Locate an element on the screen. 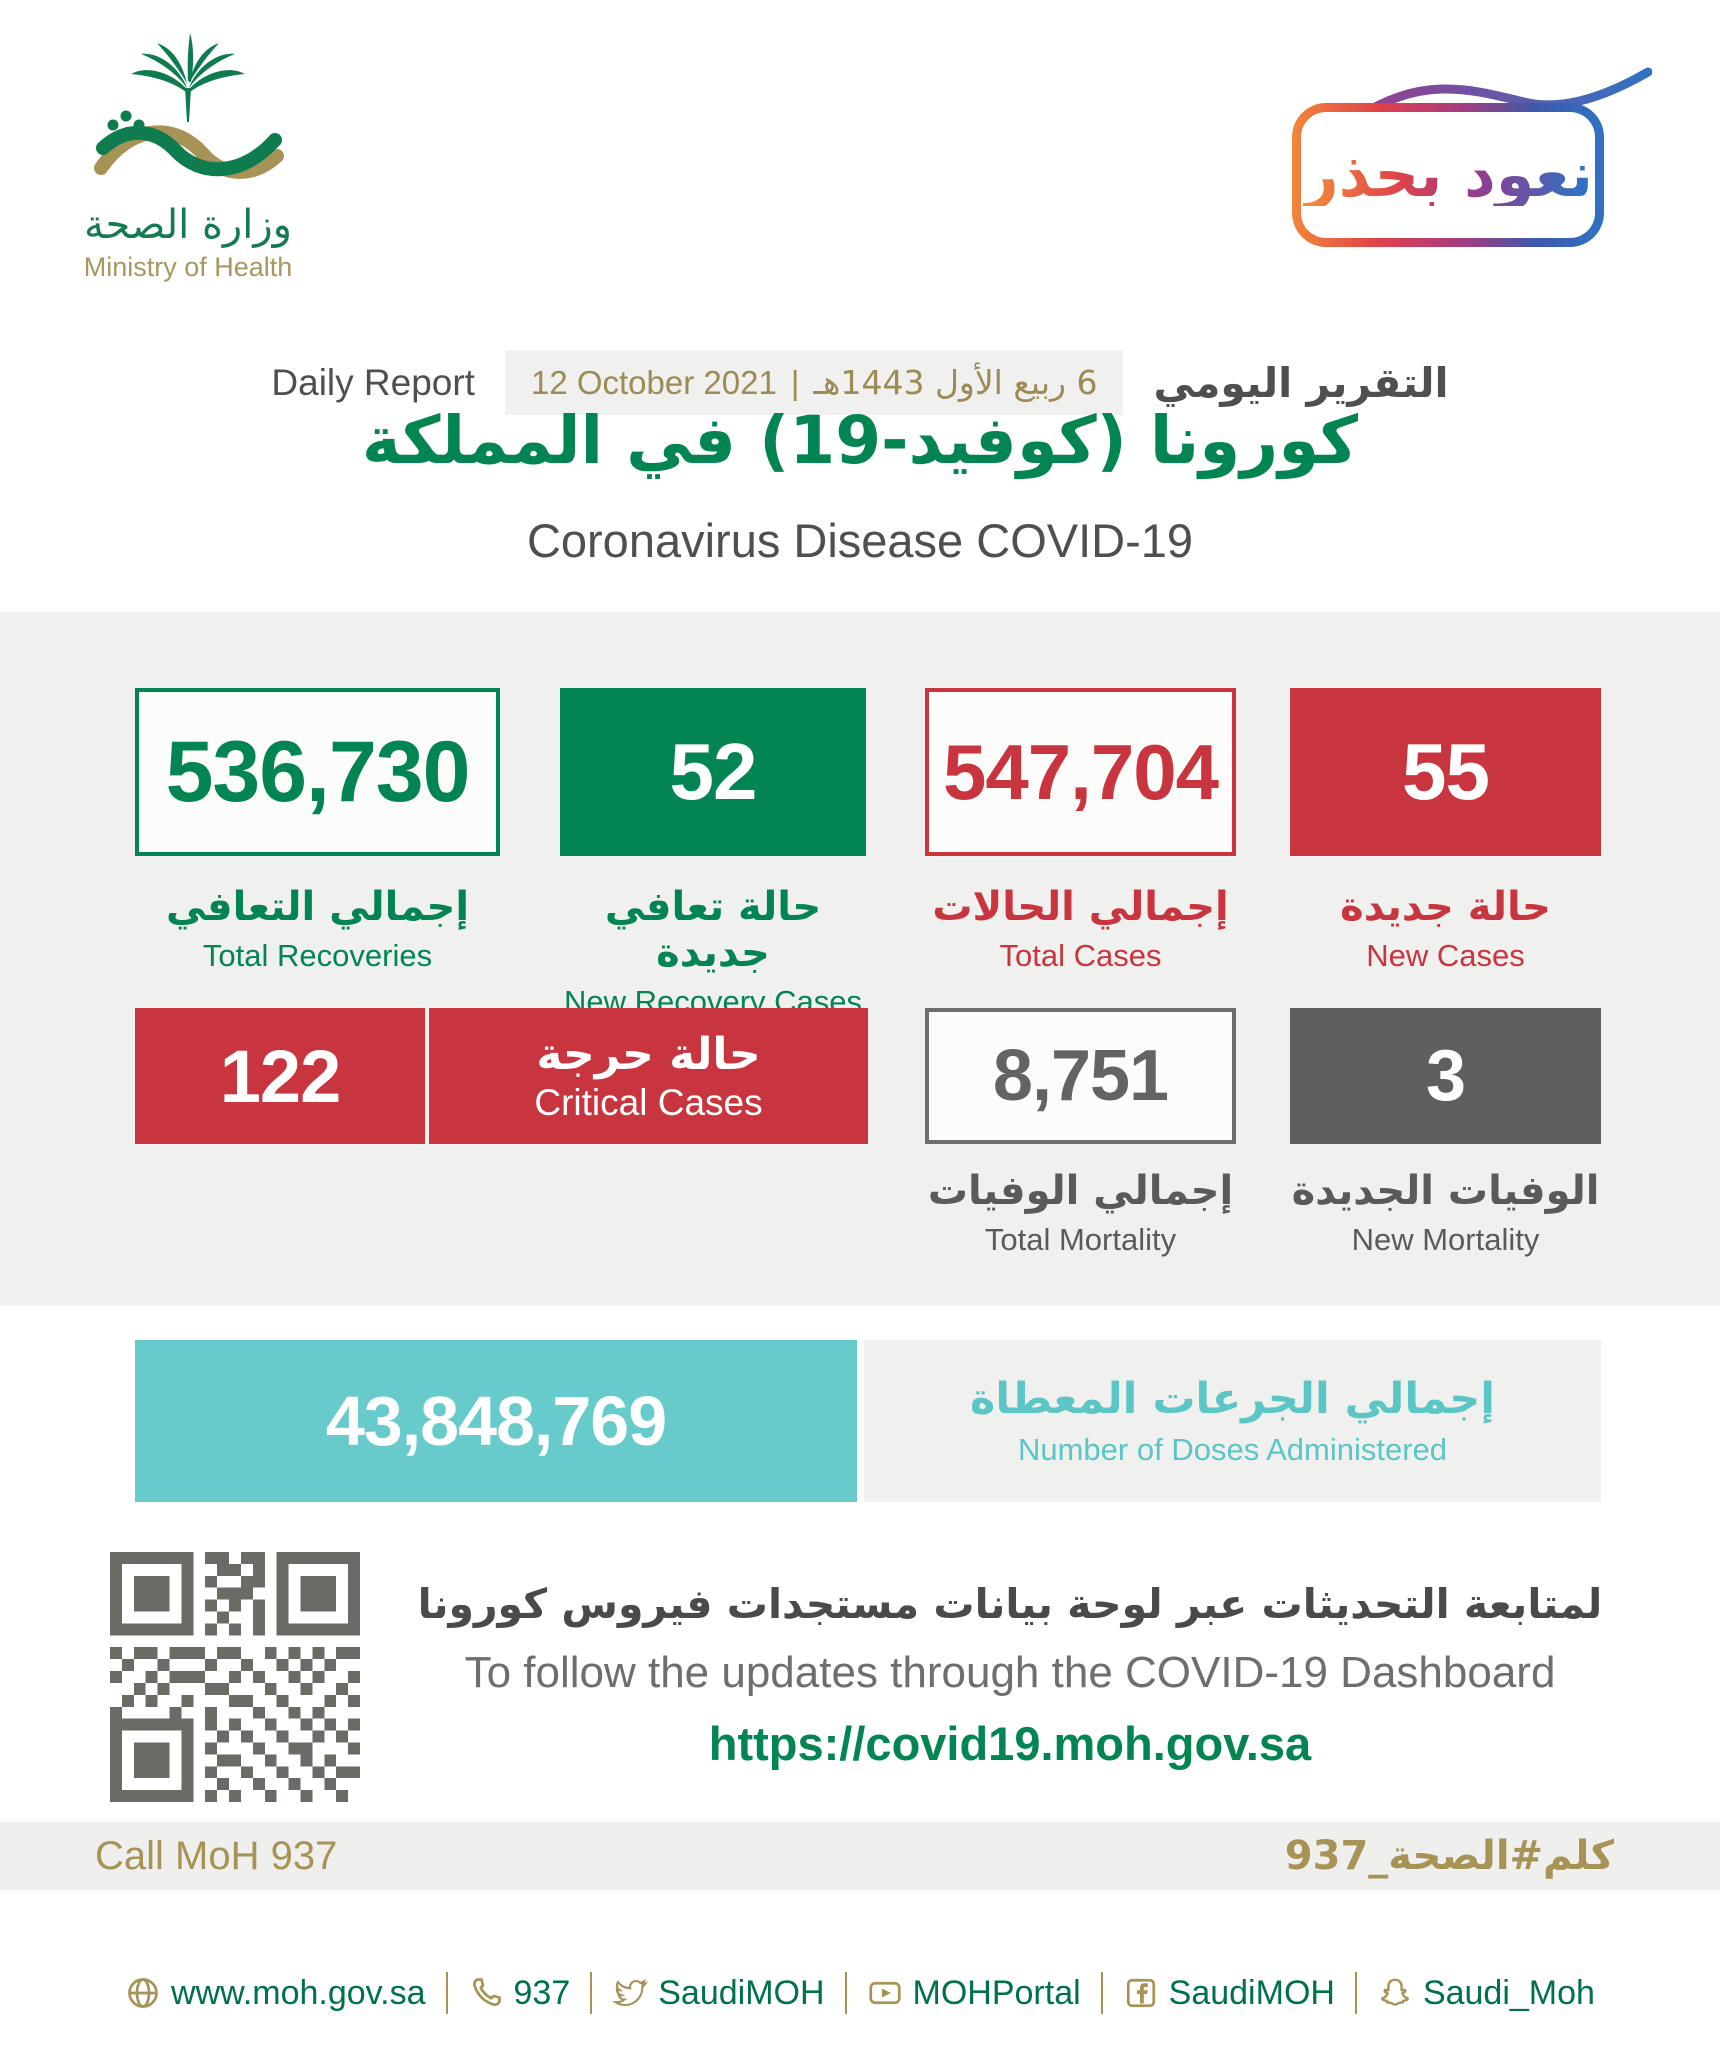  new-mortality-value: 3 is located at coordinates (1445, 1076).